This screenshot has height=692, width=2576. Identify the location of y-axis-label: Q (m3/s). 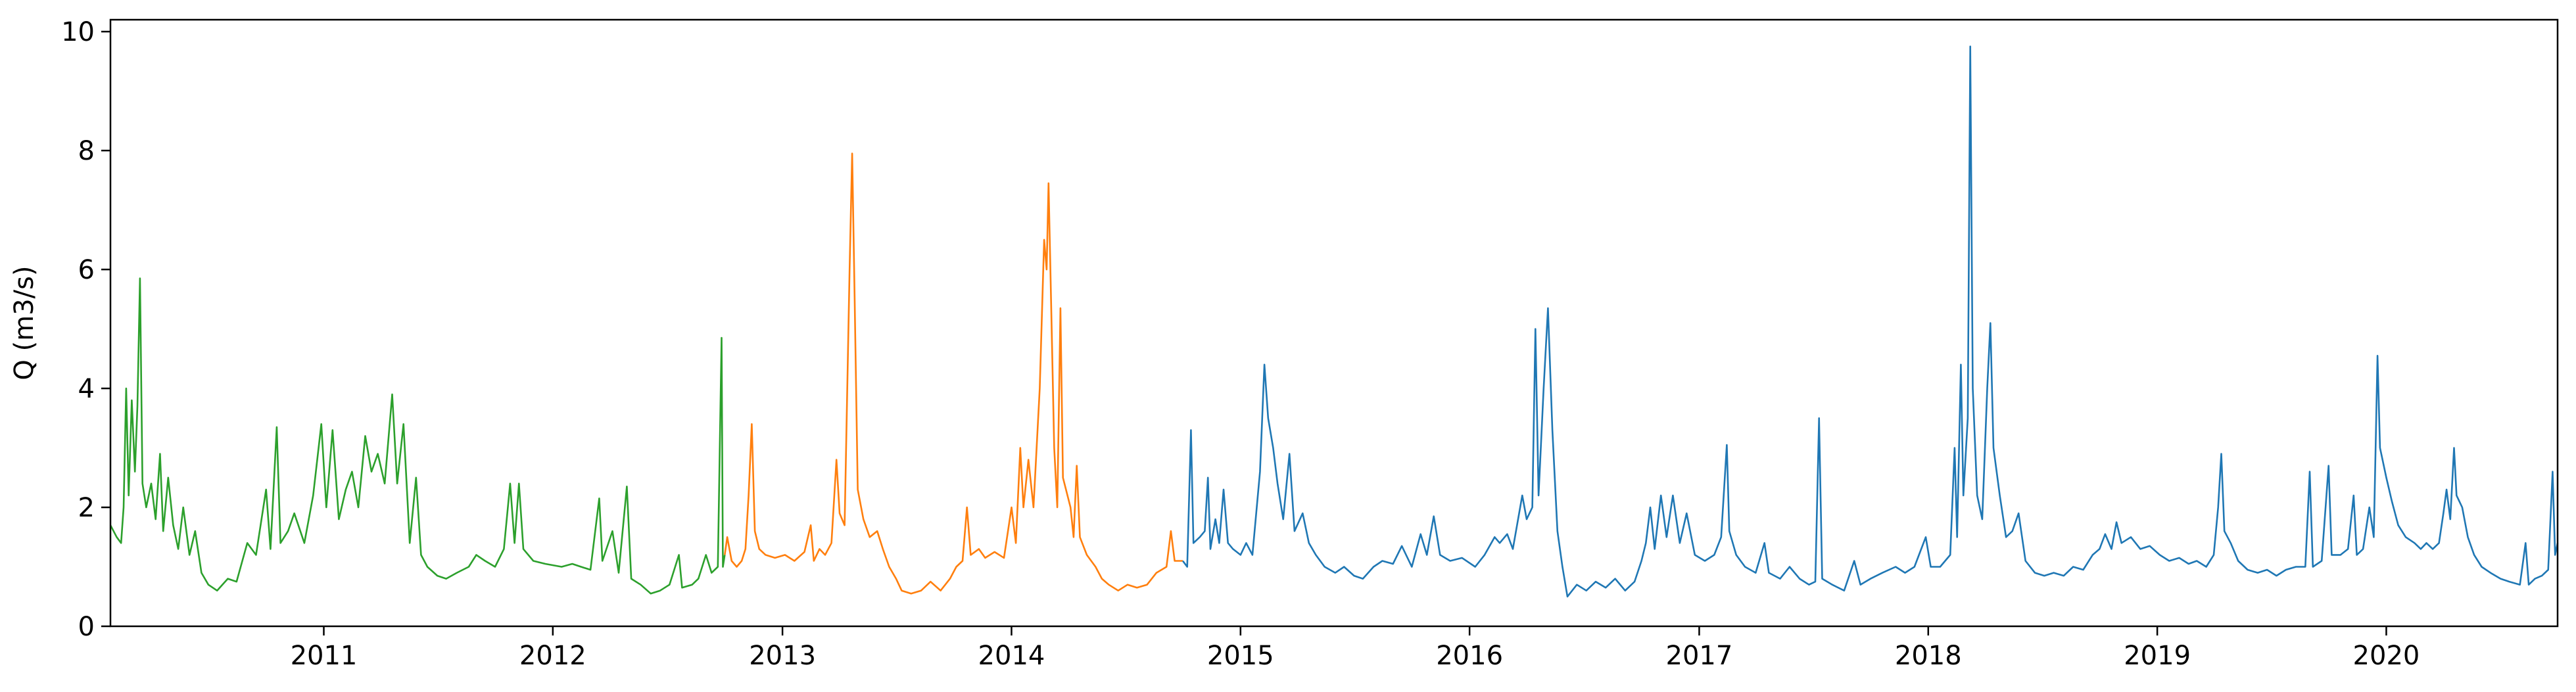
(24, 322).